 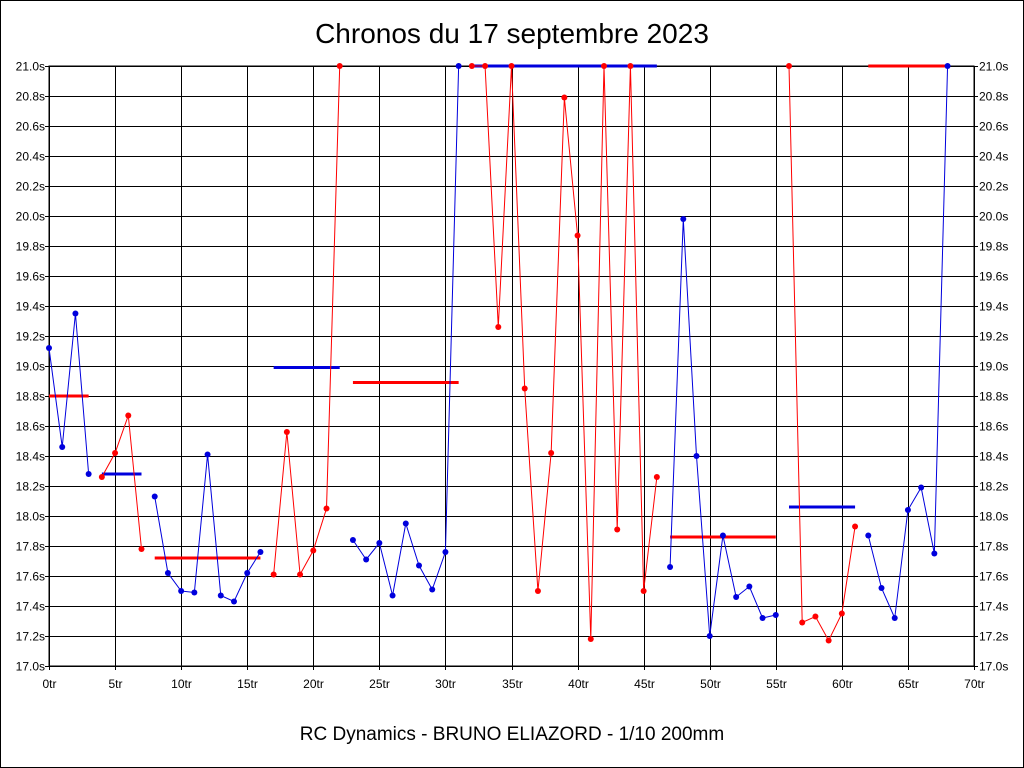 I want to click on x-tick-label: 50tr, so click(x=710, y=684).